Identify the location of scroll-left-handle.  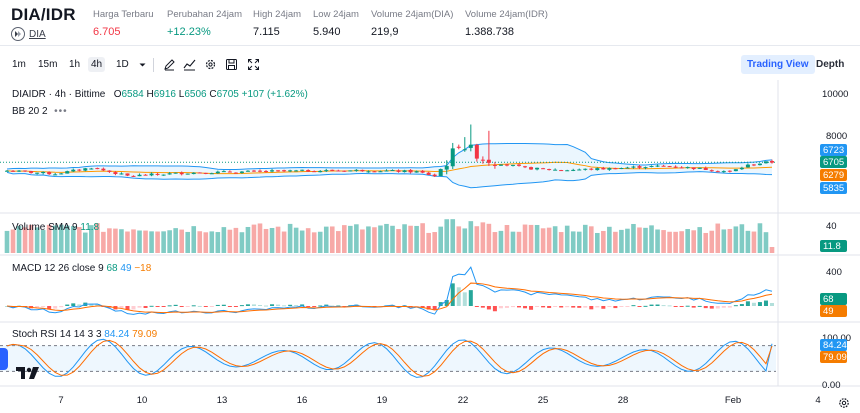
(4, 359).